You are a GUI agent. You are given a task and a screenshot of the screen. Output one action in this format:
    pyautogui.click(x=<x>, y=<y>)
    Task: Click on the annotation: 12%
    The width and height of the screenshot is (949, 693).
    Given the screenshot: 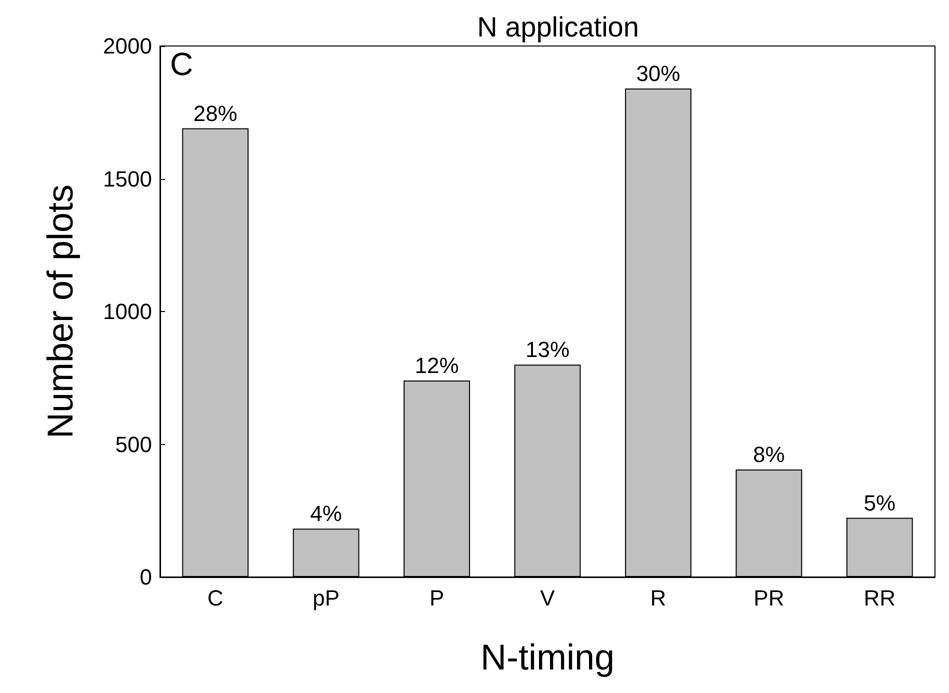 What is the action you would take?
    pyautogui.click(x=436, y=365)
    